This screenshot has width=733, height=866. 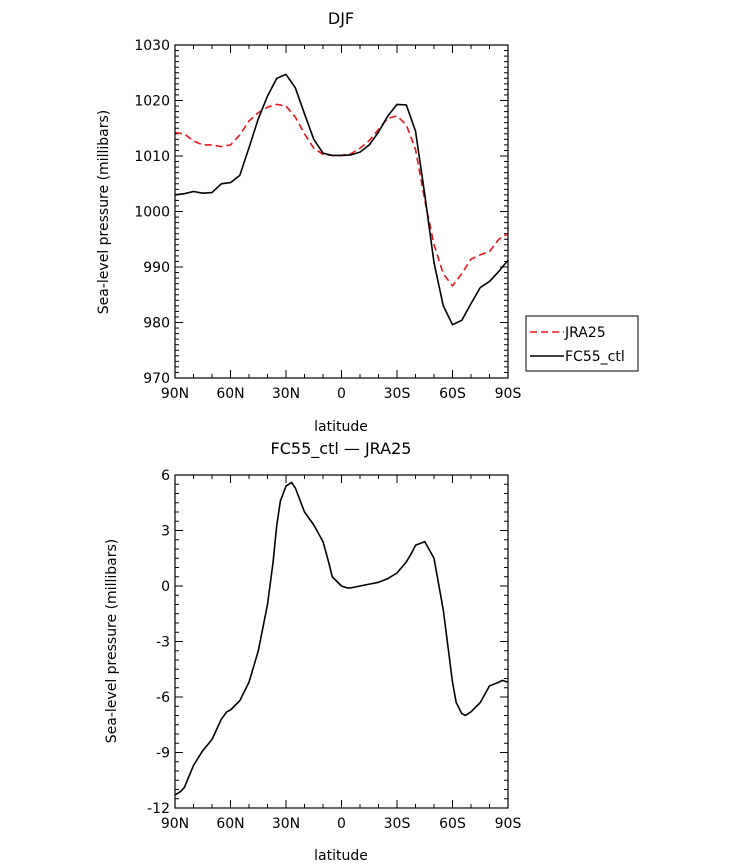 What do you see at coordinates (163, 698) in the screenshot?
I see `y-tick-label: -6` at bounding box center [163, 698].